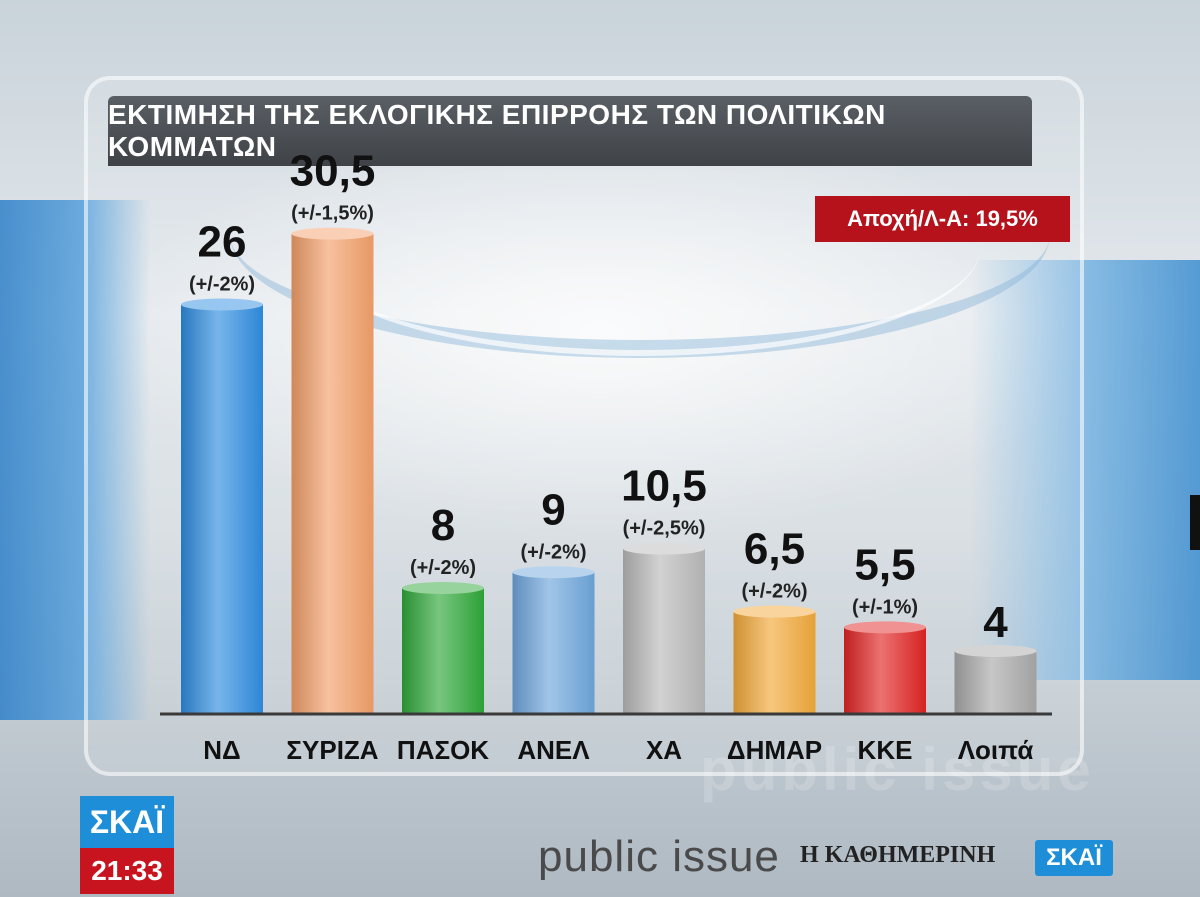  I want to click on bar-ΑΝΕΛ, so click(553, 643).